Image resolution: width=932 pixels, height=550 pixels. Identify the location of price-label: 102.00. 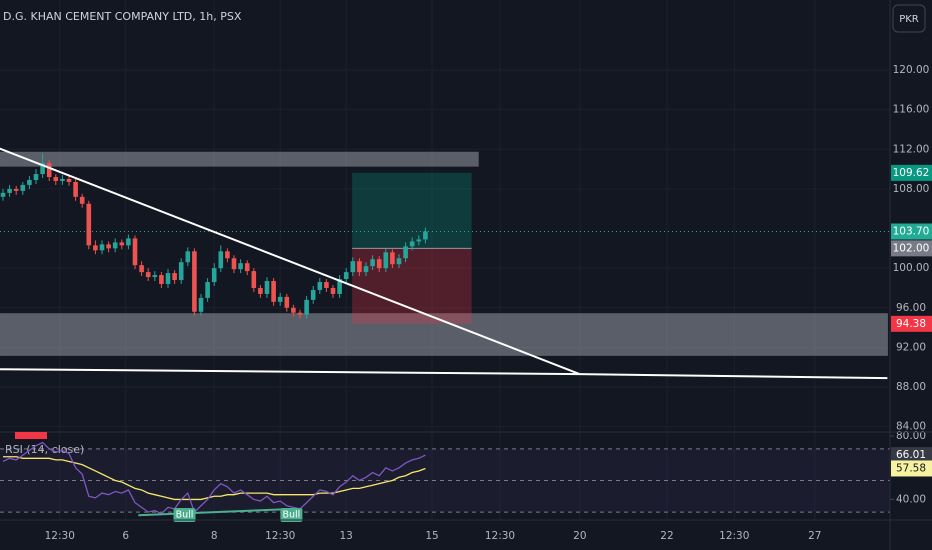
(911, 248).